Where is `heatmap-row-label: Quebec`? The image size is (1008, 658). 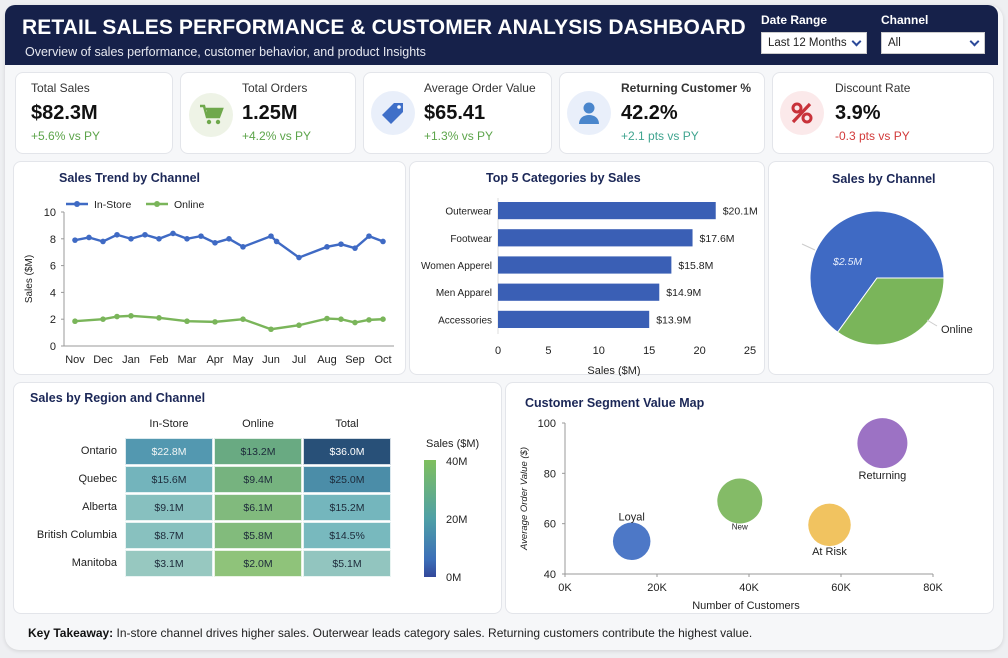 heatmap-row-label: Quebec is located at coordinates (97, 479).